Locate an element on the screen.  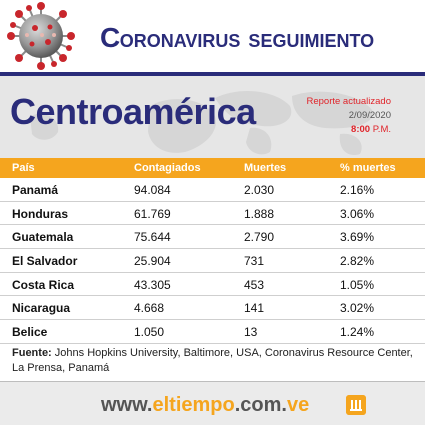
cell-death-rate: 1.24% is located at coordinates (357, 332).